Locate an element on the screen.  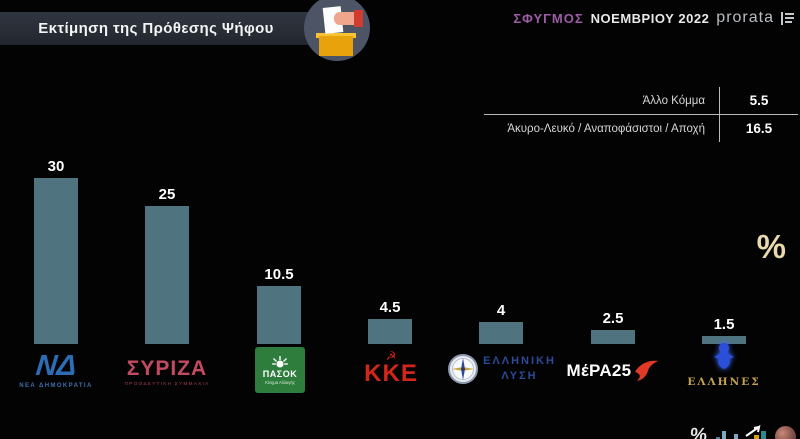
party-logo-syriza: ΣΥΡΙΖΑ ΠΡΟΟΔΕΥΤΙΚΗ ΣΥΜΜΑΧΙΑ is located at coordinates (167, 372).